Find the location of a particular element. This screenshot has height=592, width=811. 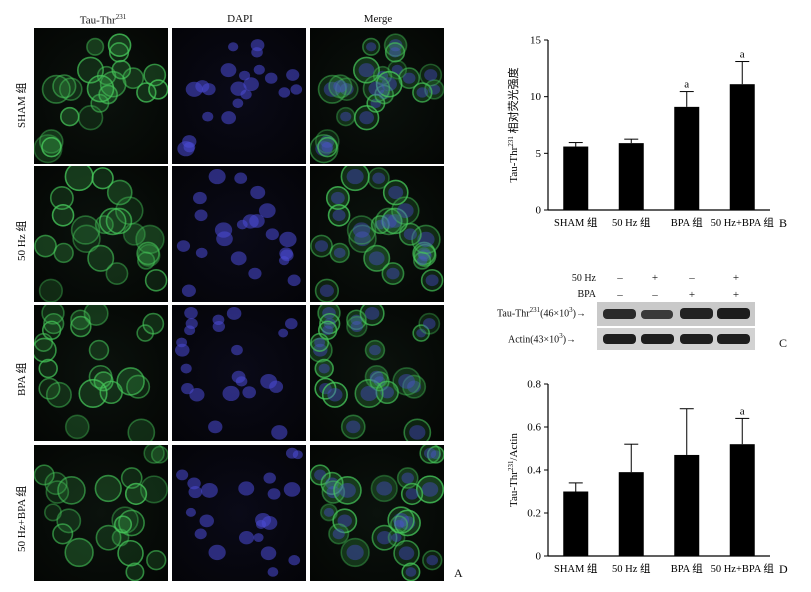

micrograph-r2-c2 is located at coordinates (239, 234).